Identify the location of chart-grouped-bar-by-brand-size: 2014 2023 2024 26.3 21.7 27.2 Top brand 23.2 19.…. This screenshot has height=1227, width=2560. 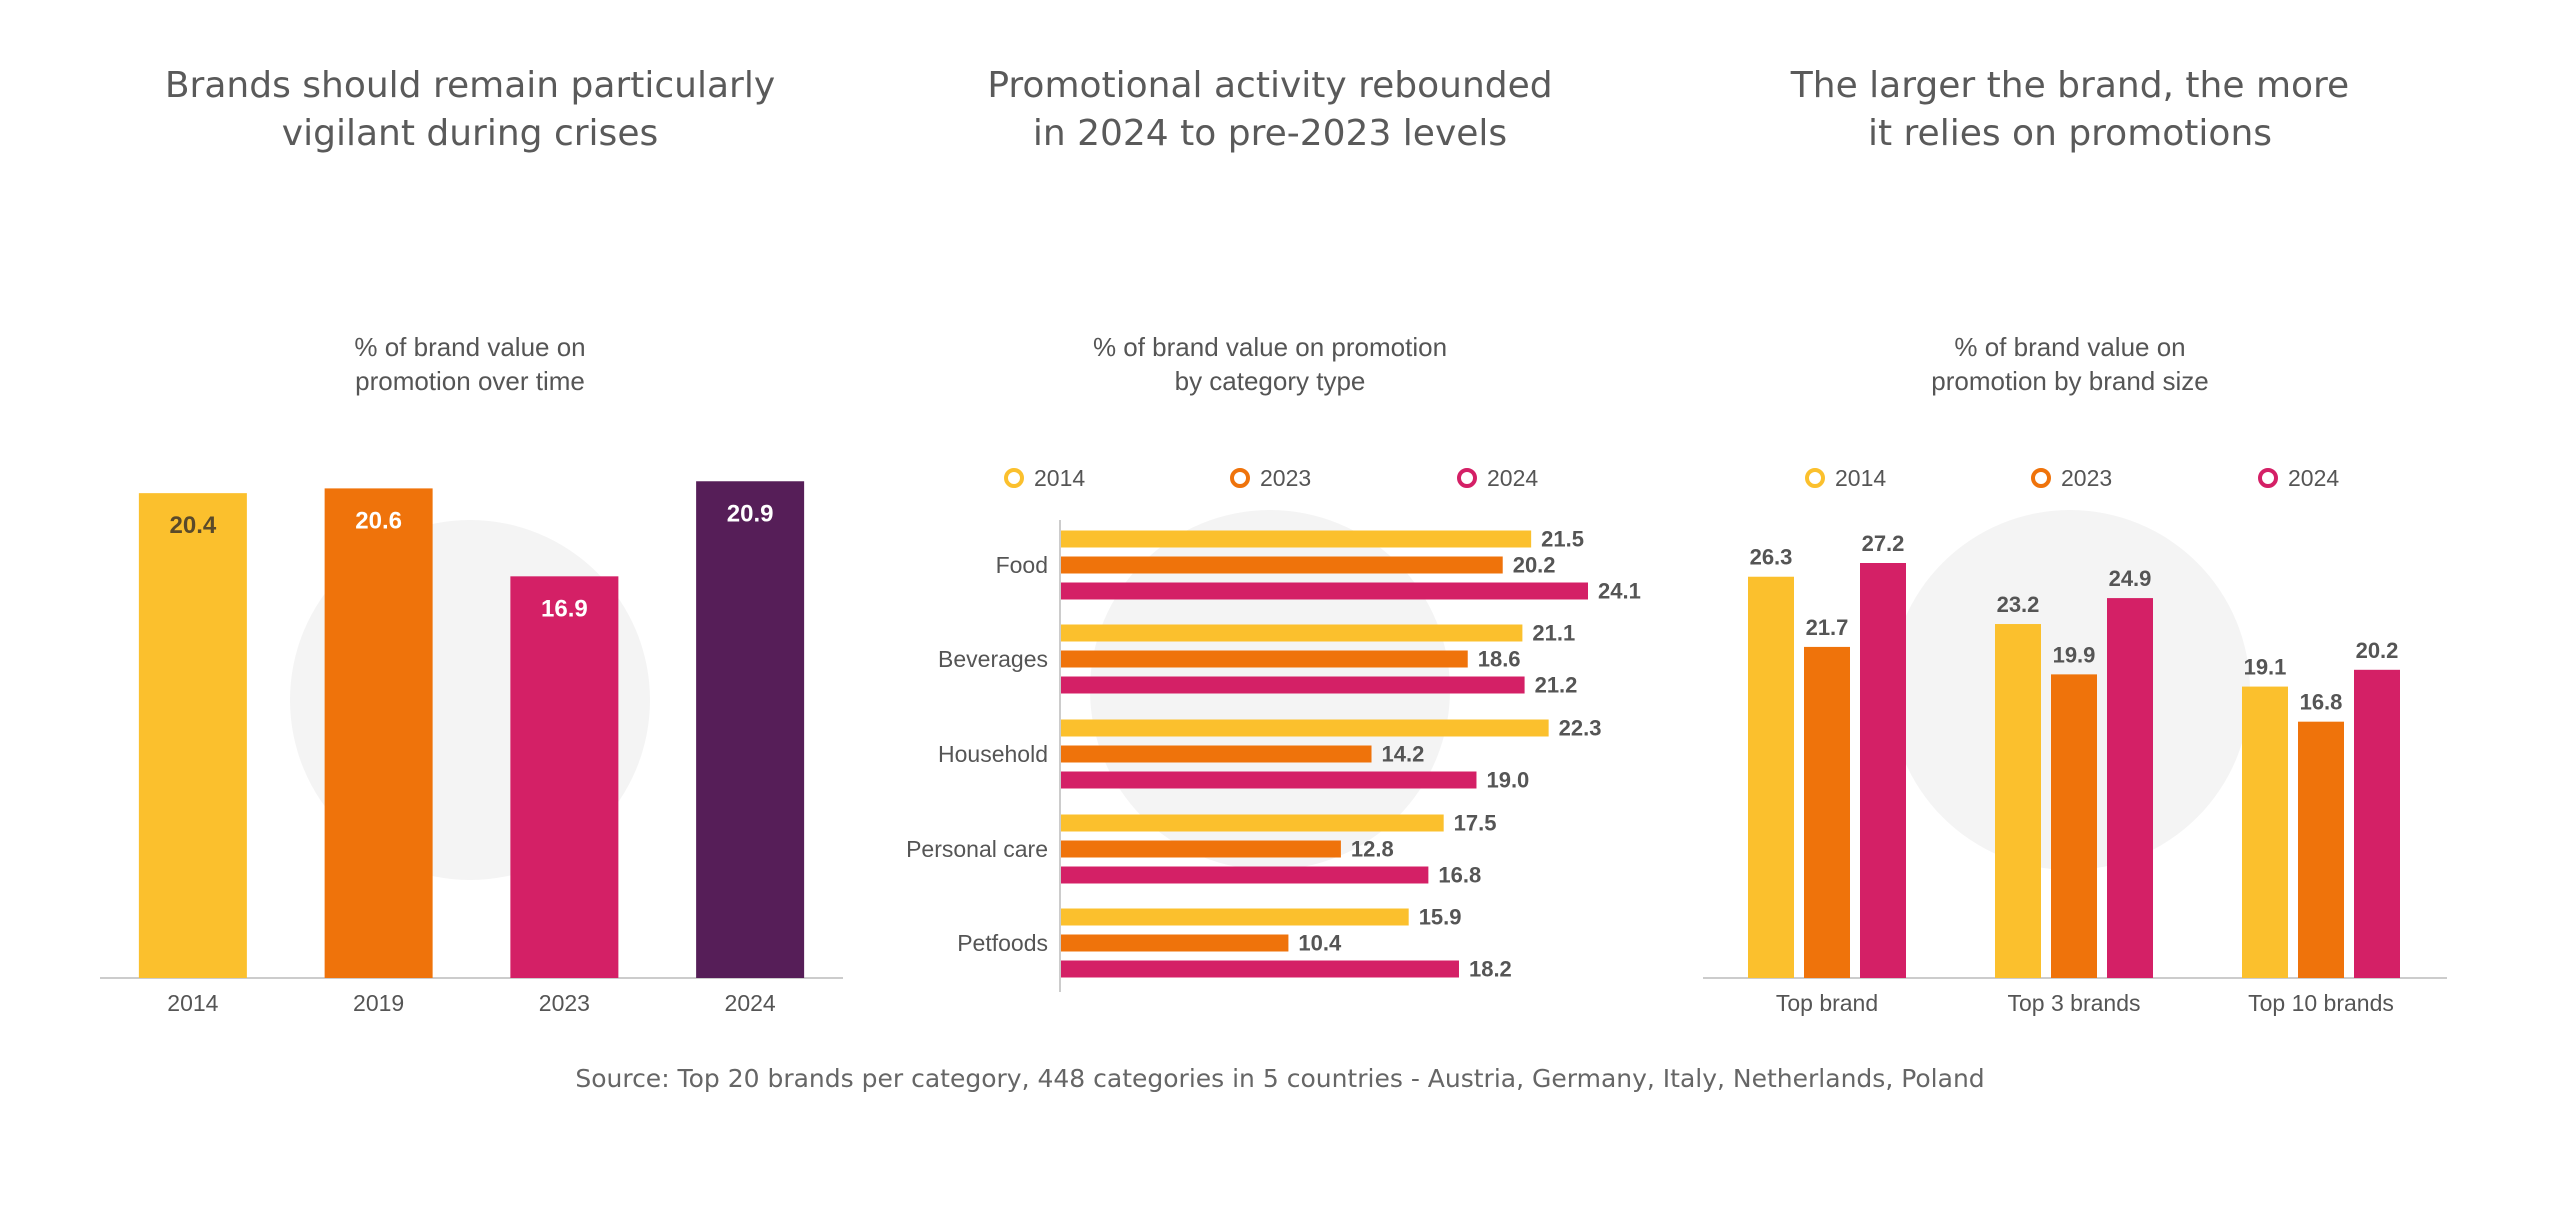
(2075, 740).